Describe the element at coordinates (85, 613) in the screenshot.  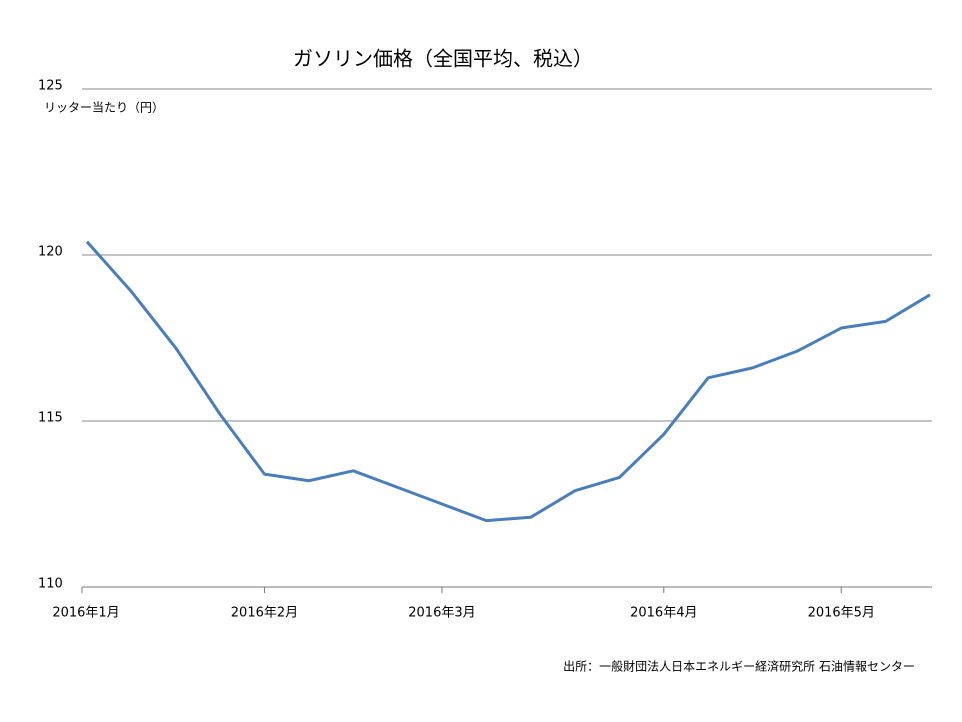
I see `x-tick-label: 2016年1月` at that location.